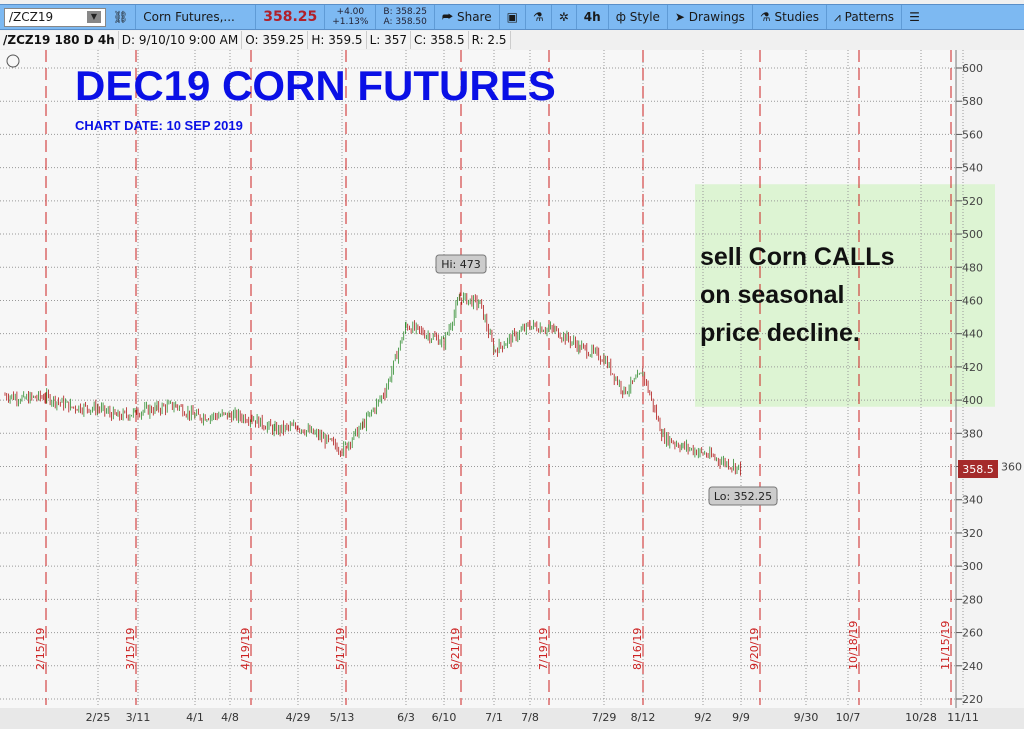 This screenshot has height=729, width=1024. What do you see at coordinates (543, 649) in the screenshot?
I see `marker-label: 7/19/19` at bounding box center [543, 649].